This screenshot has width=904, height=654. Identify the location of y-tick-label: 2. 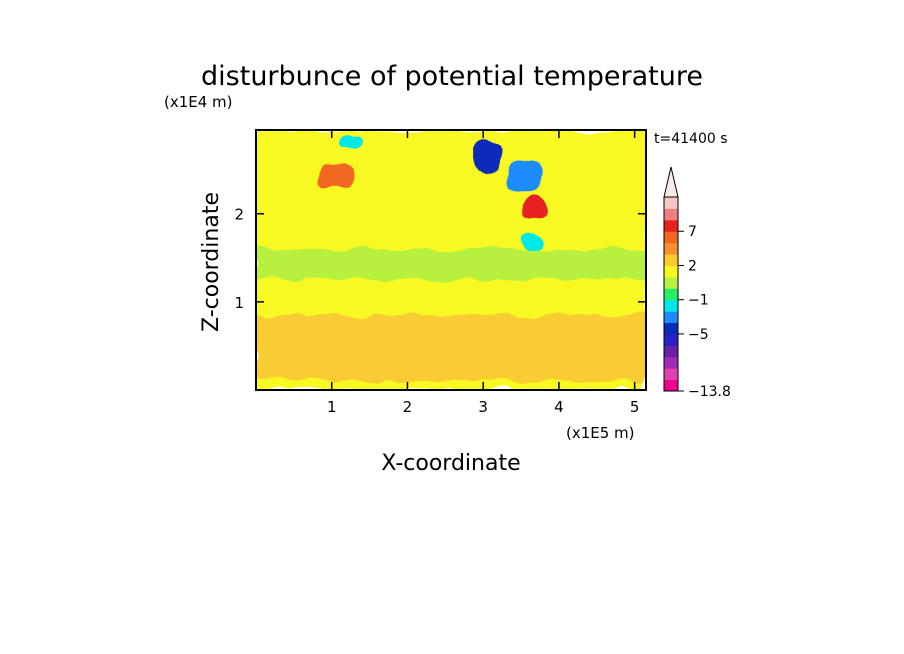
(239, 215).